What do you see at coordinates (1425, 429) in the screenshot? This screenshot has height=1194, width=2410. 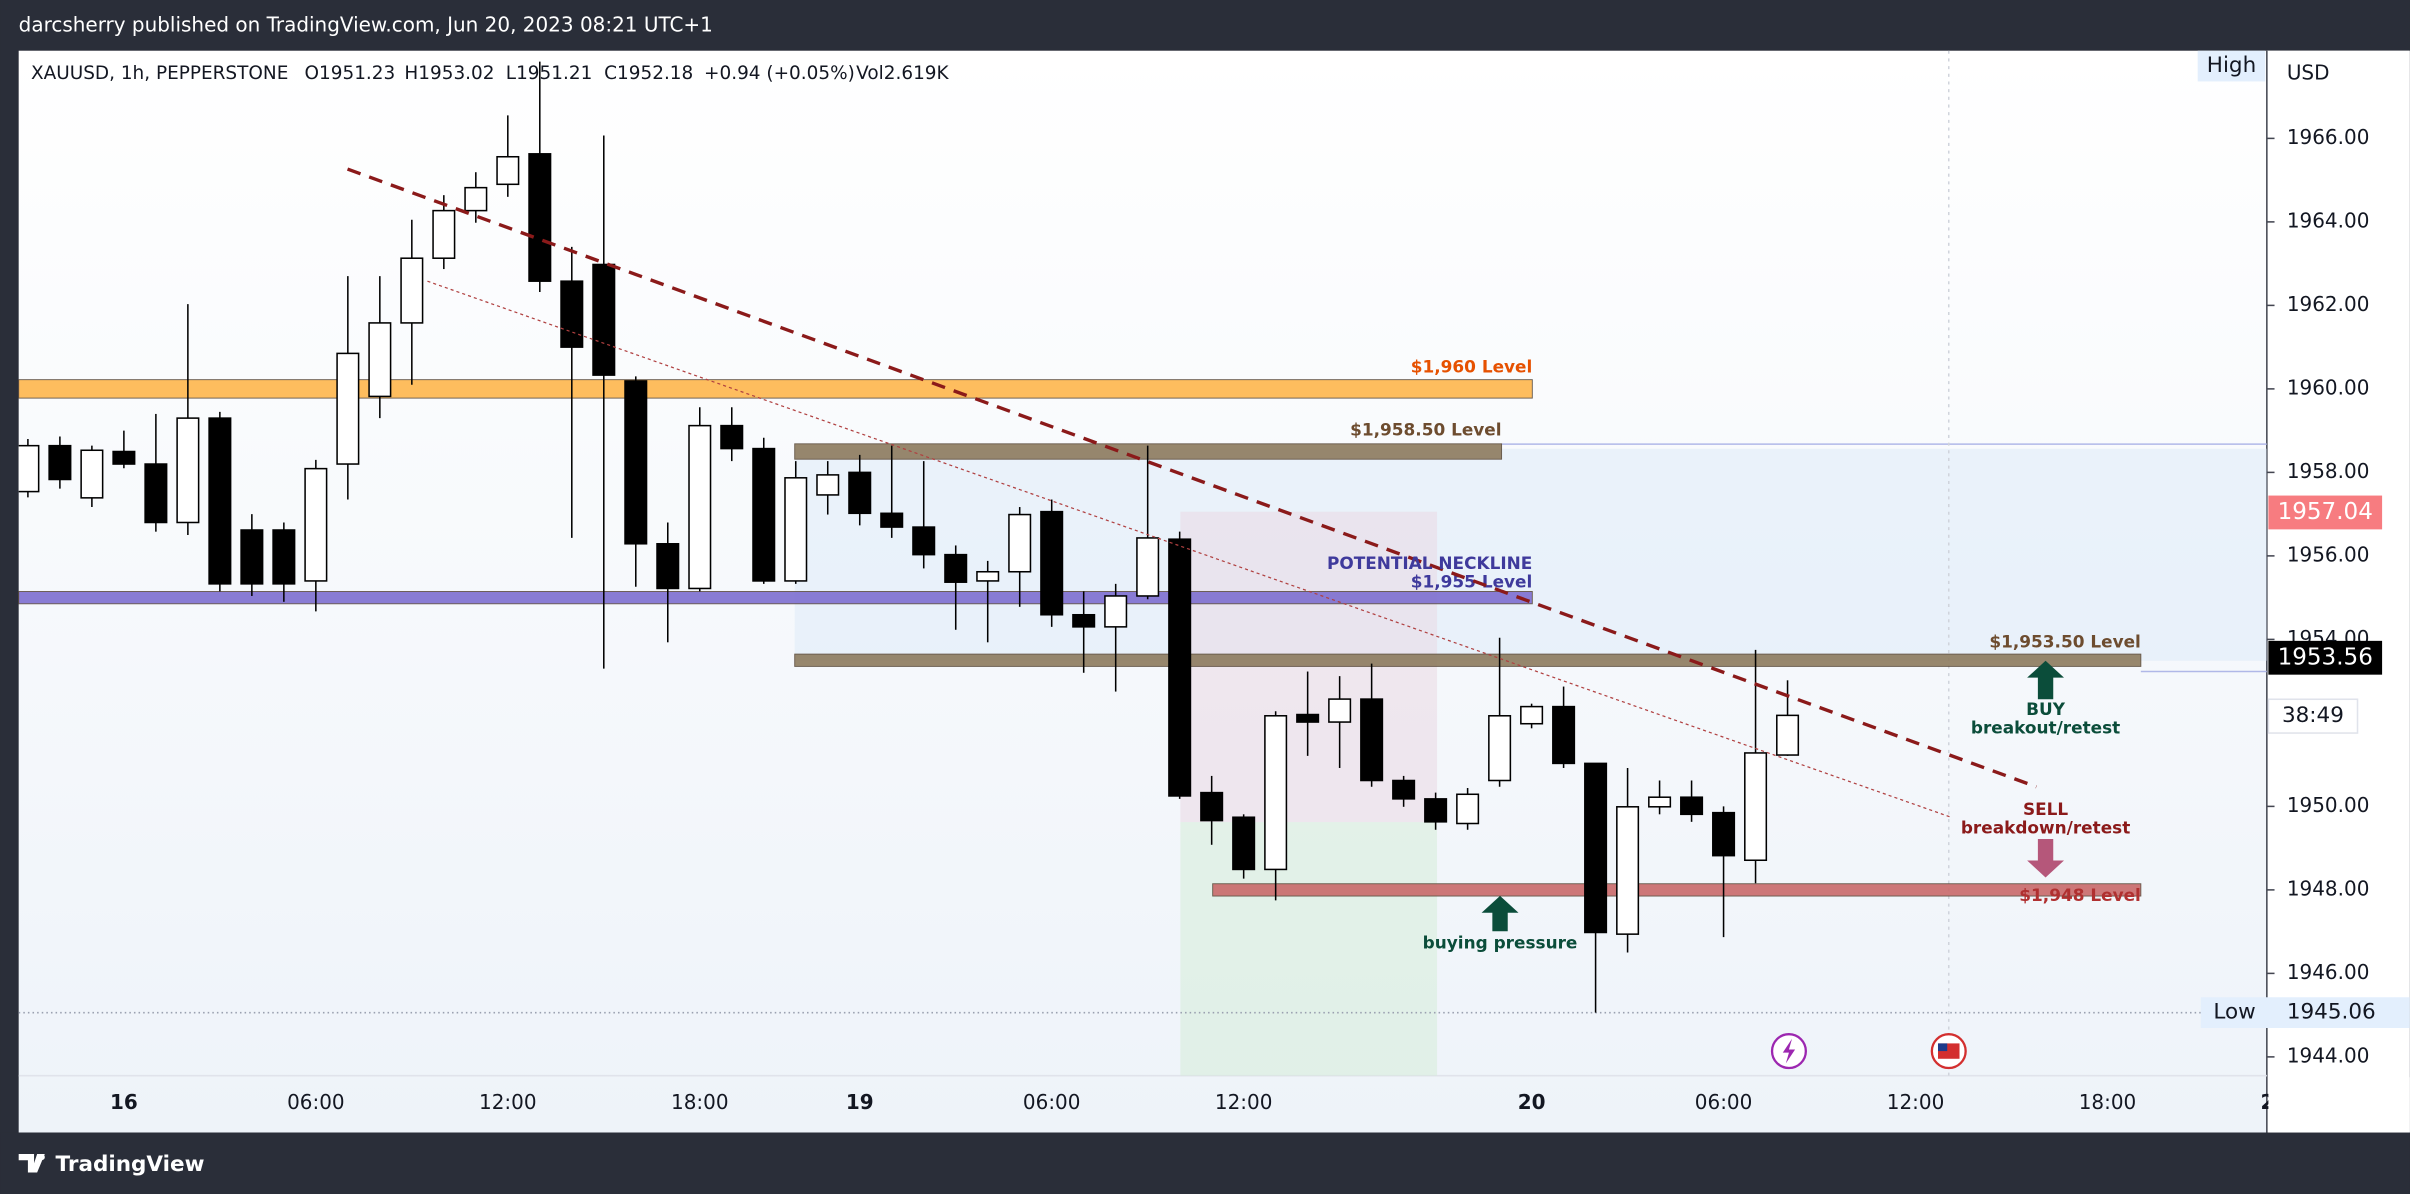 I see `level-label: $1,958.50 Level` at bounding box center [1425, 429].